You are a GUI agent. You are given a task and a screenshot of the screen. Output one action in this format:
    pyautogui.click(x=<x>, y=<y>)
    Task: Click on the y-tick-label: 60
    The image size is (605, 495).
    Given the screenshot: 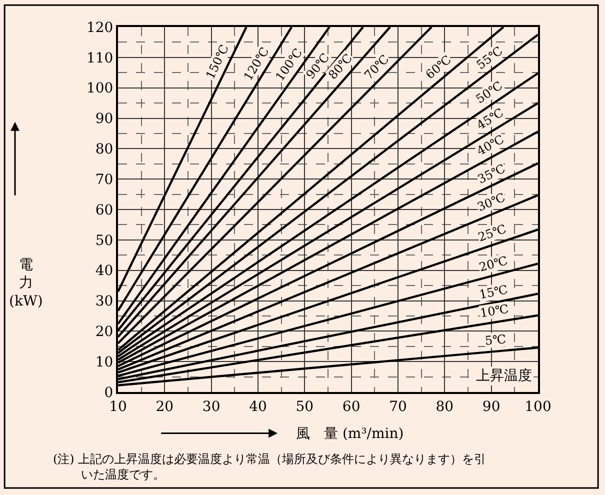 What is the action you would take?
    pyautogui.click(x=104, y=210)
    